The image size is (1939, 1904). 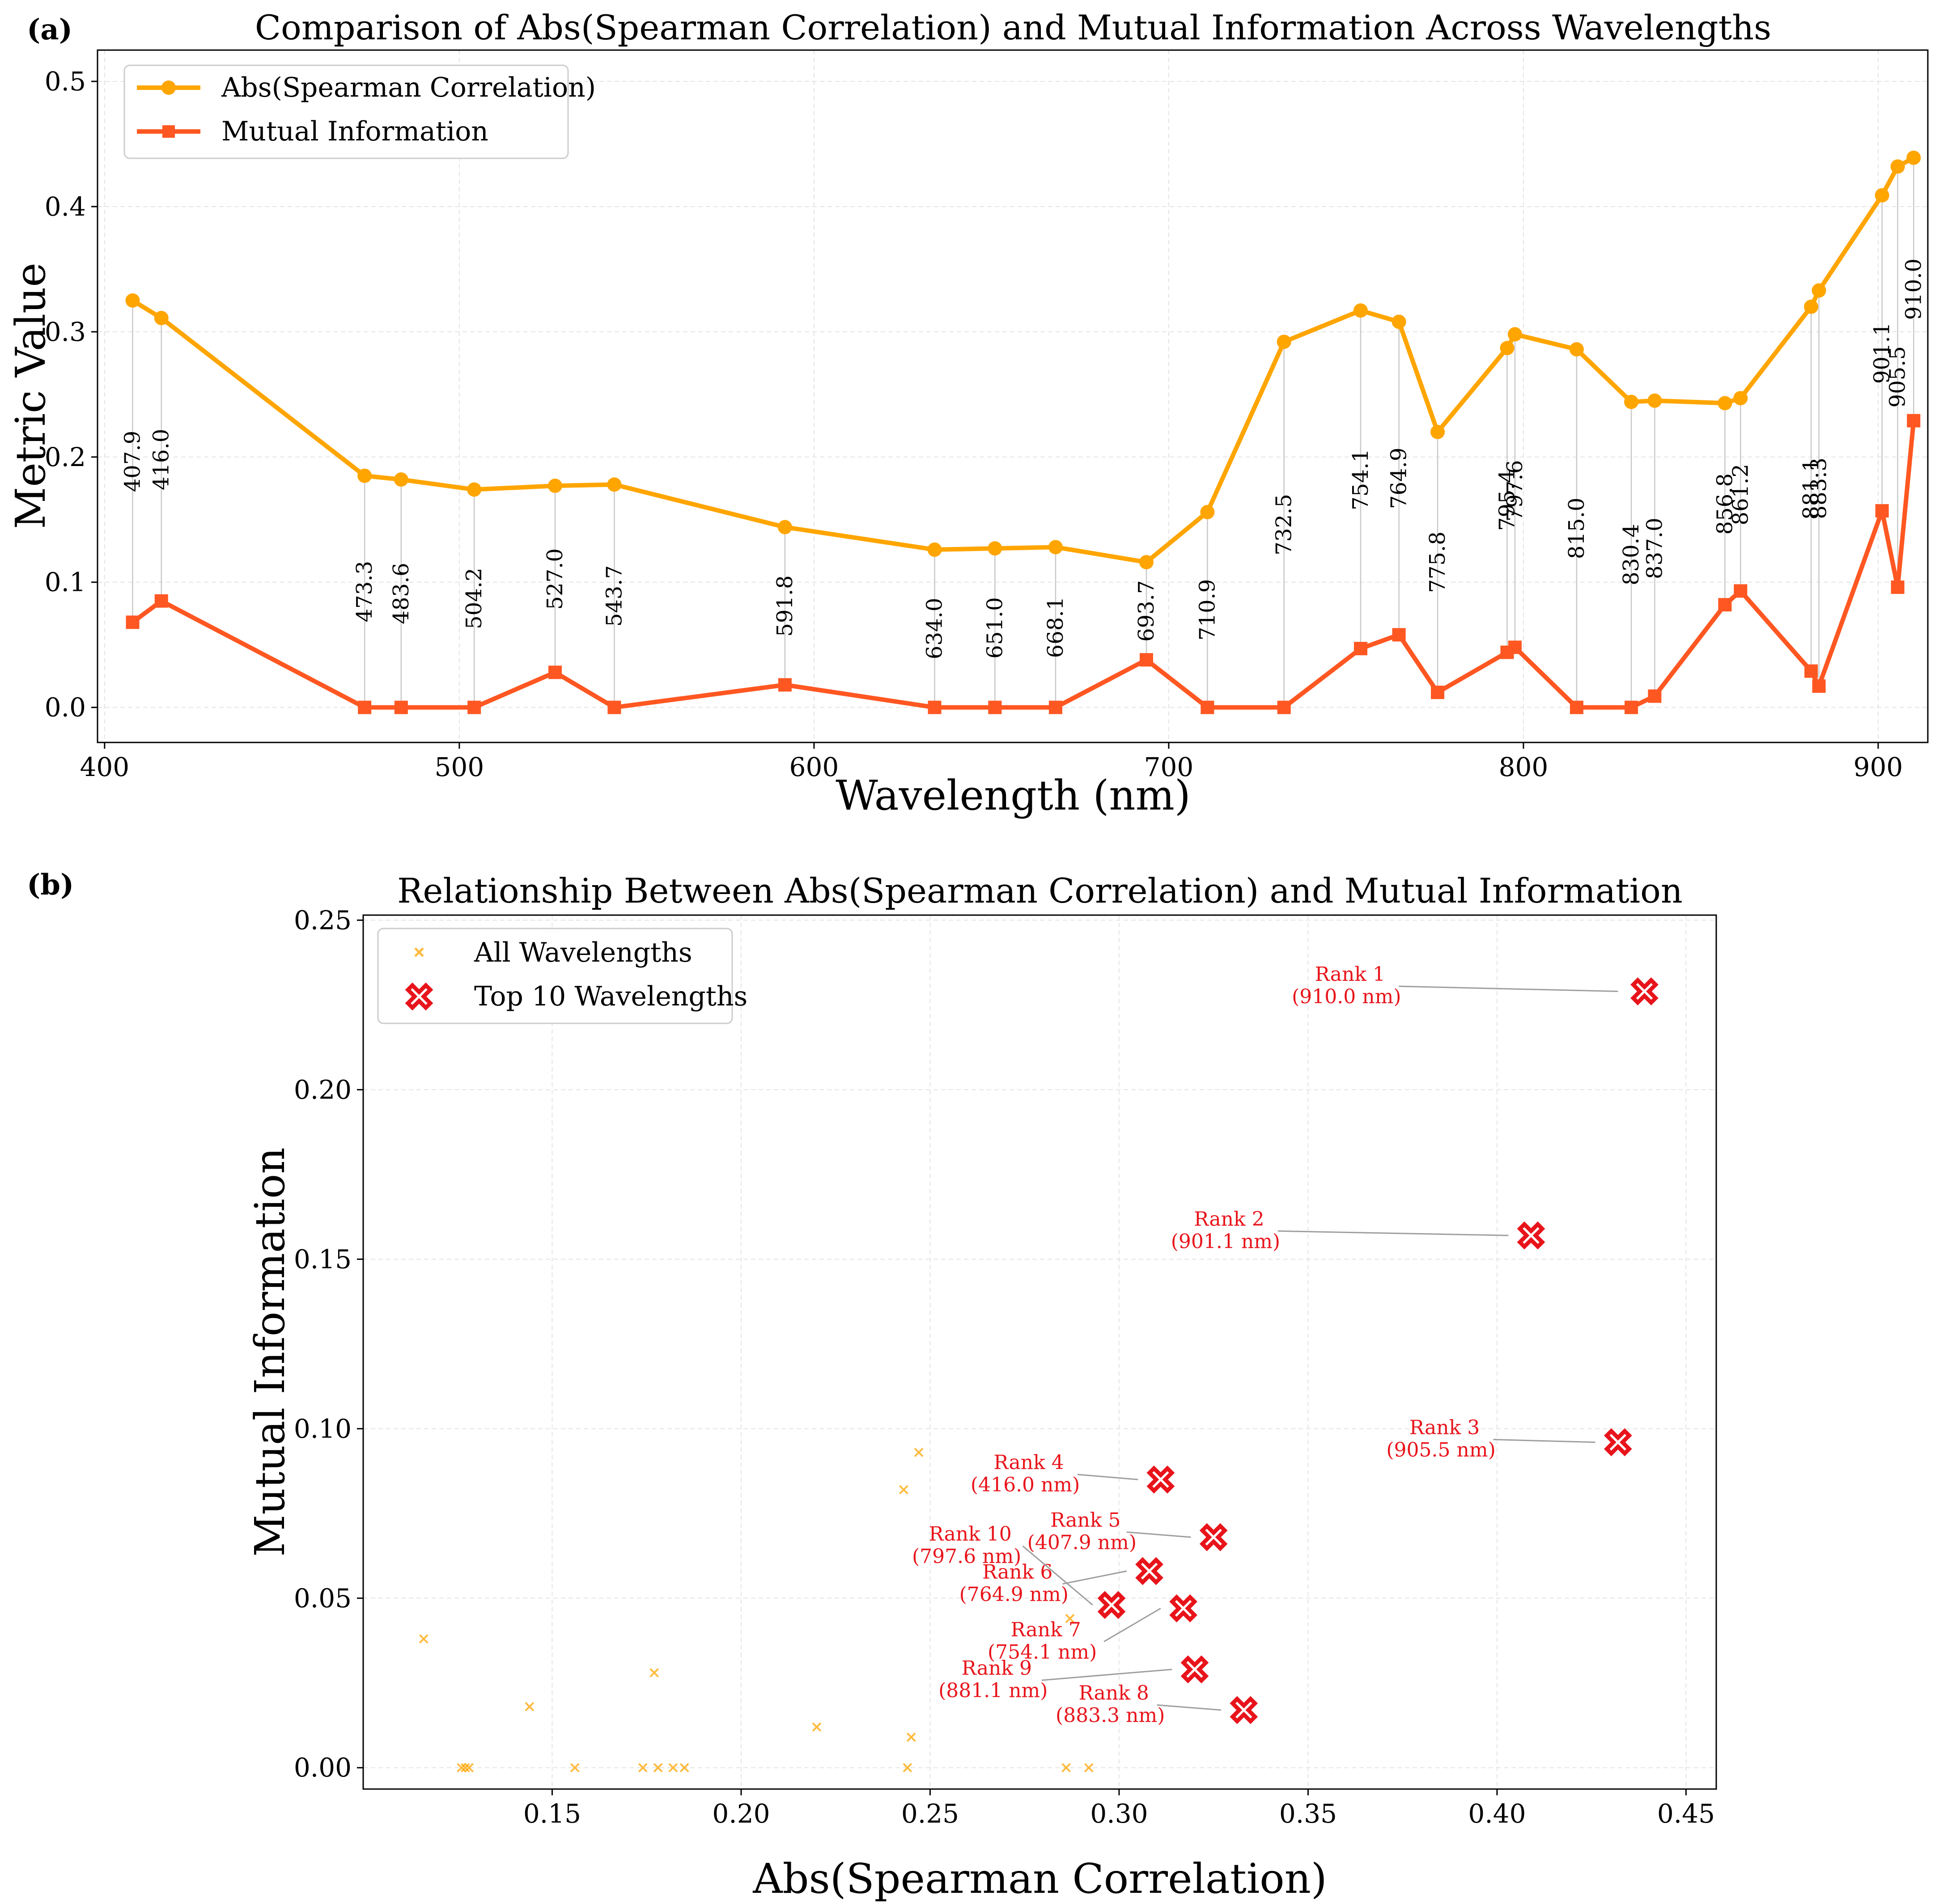 What do you see at coordinates (1119, 1813) in the screenshot?
I see `x-tick-label: 0.30` at bounding box center [1119, 1813].